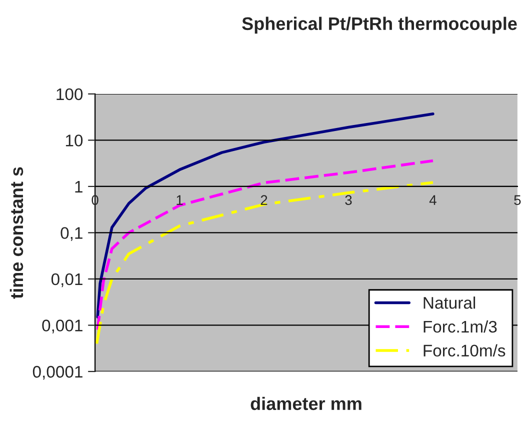 The height and width of the screenshot is (427, 528). Describe the element at coordinates (432, 200) in the screenshot. I see `x-tick-label: 4` at that location.